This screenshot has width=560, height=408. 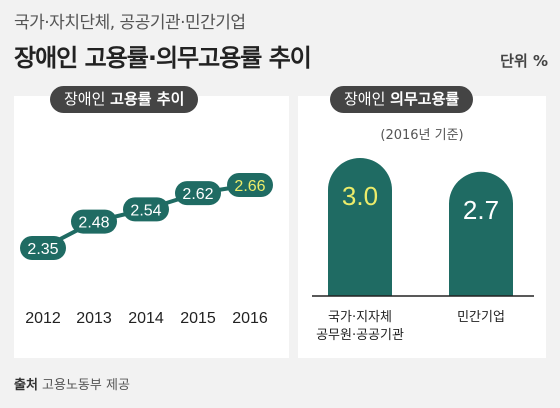 I want to click on subtitle: 국가·자치단체, 공공기관·민간기업, so click(x=130, y=23).